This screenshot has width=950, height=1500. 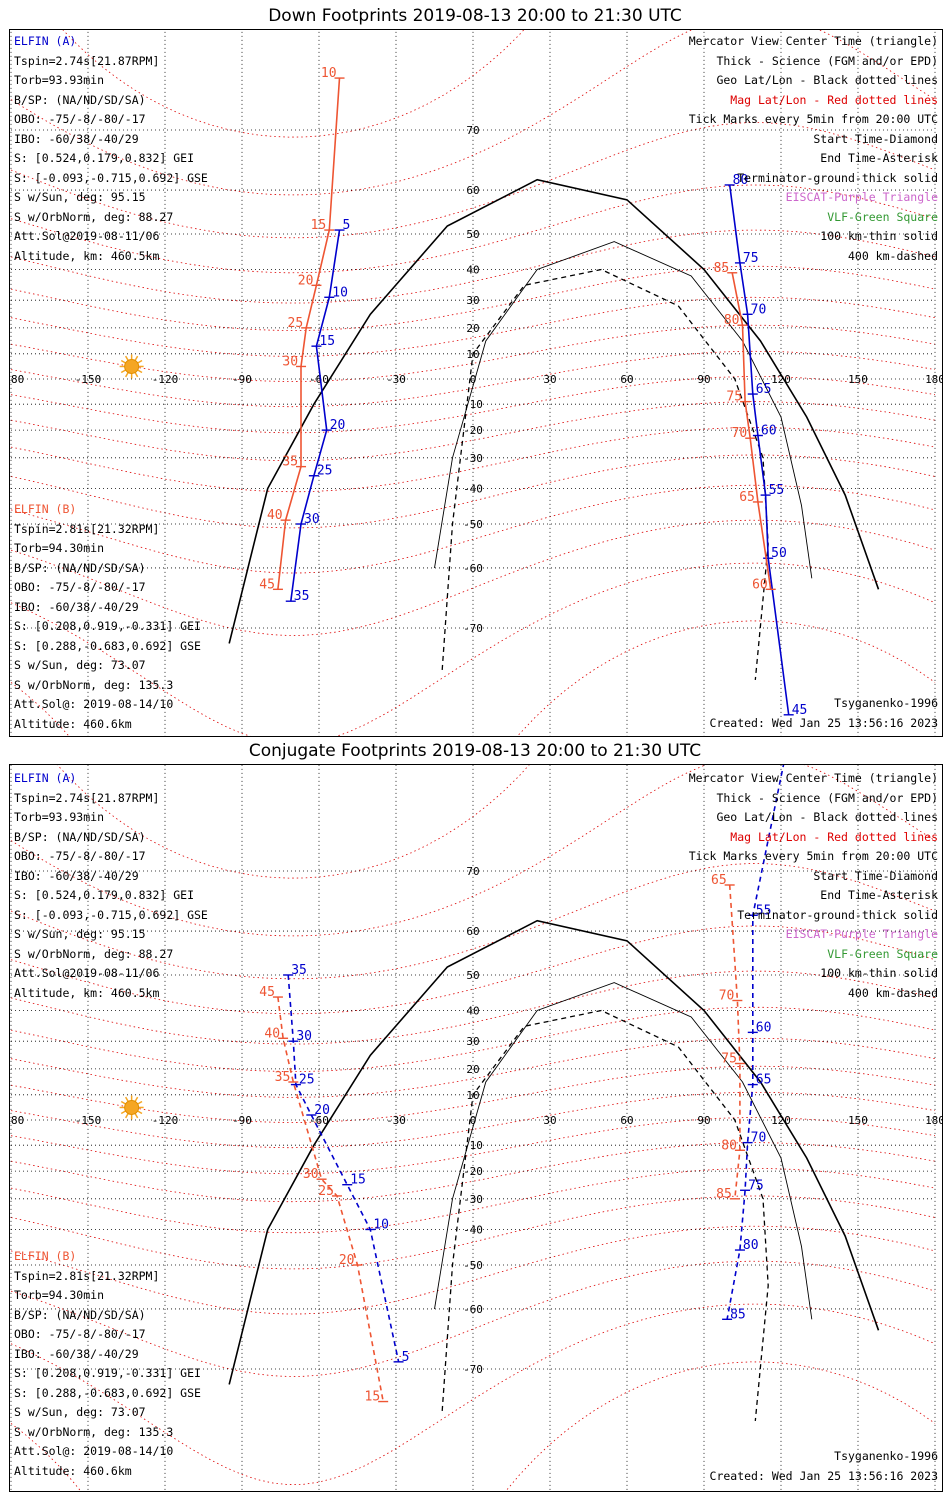 What do you see at coordinates (131, 1107) in the screenshot?
I see `sun-icon` at bounding box center [131, 1107].